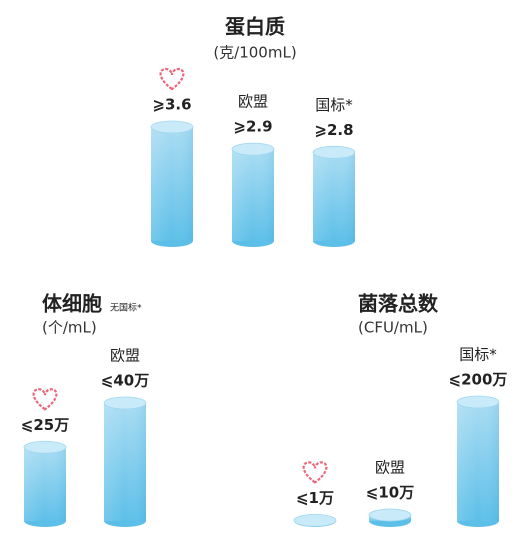 The width and height of the screenshot is (525, 539). What do you see at coordinates (315, 498) in the screenshot?
I see `value-label: ⩽1万` at bounding box center [315, 498].